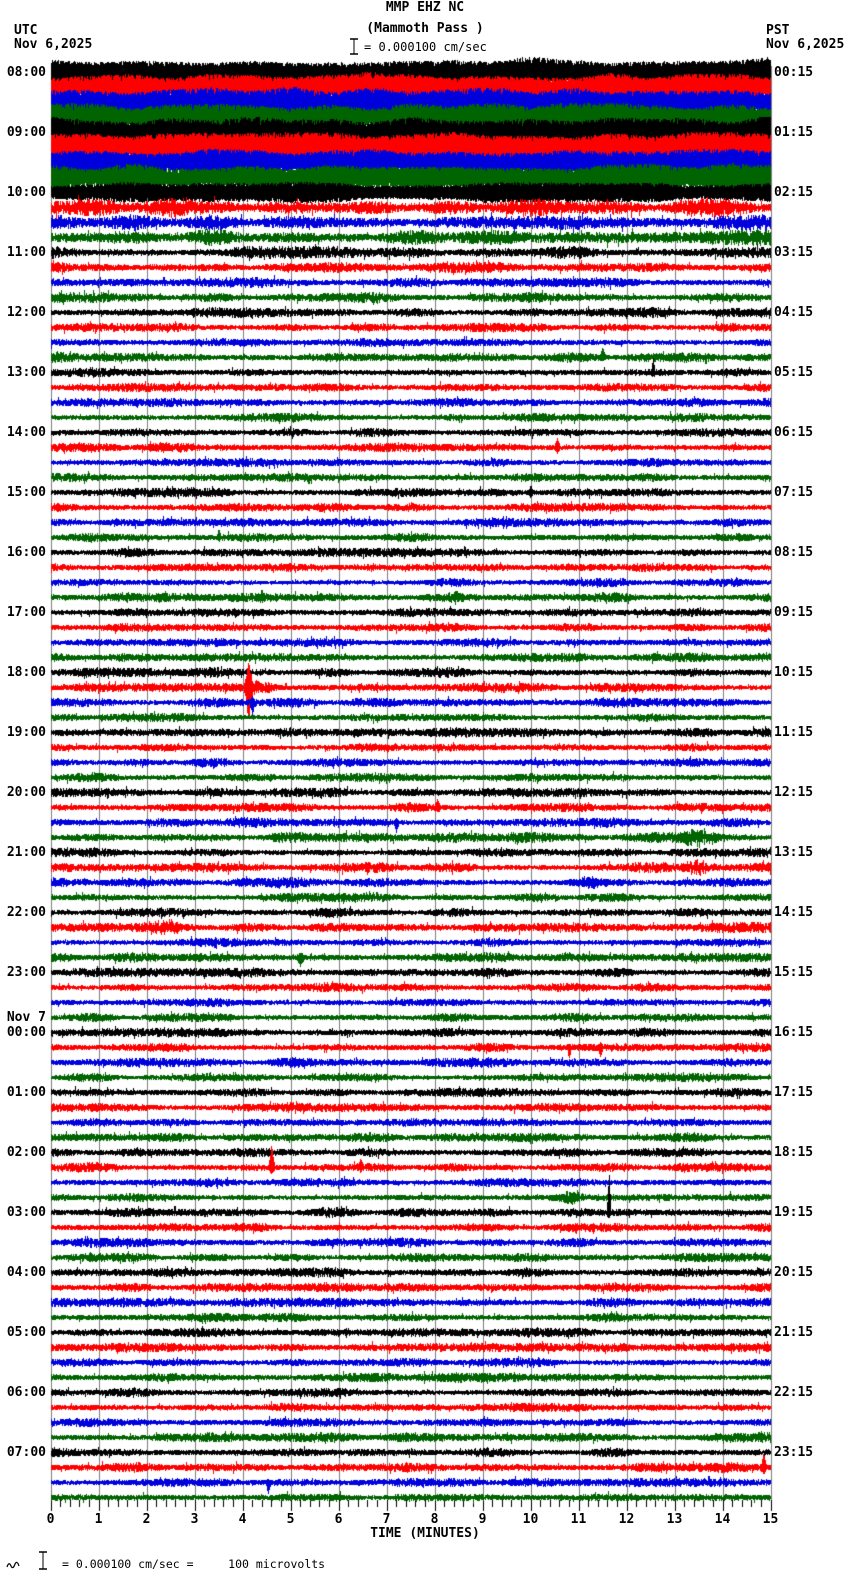  What do you see at coordinates (290, 1519) in the screenshot?
I see `x-axis-tick-label: 5` at bounding box center [290, 1519].